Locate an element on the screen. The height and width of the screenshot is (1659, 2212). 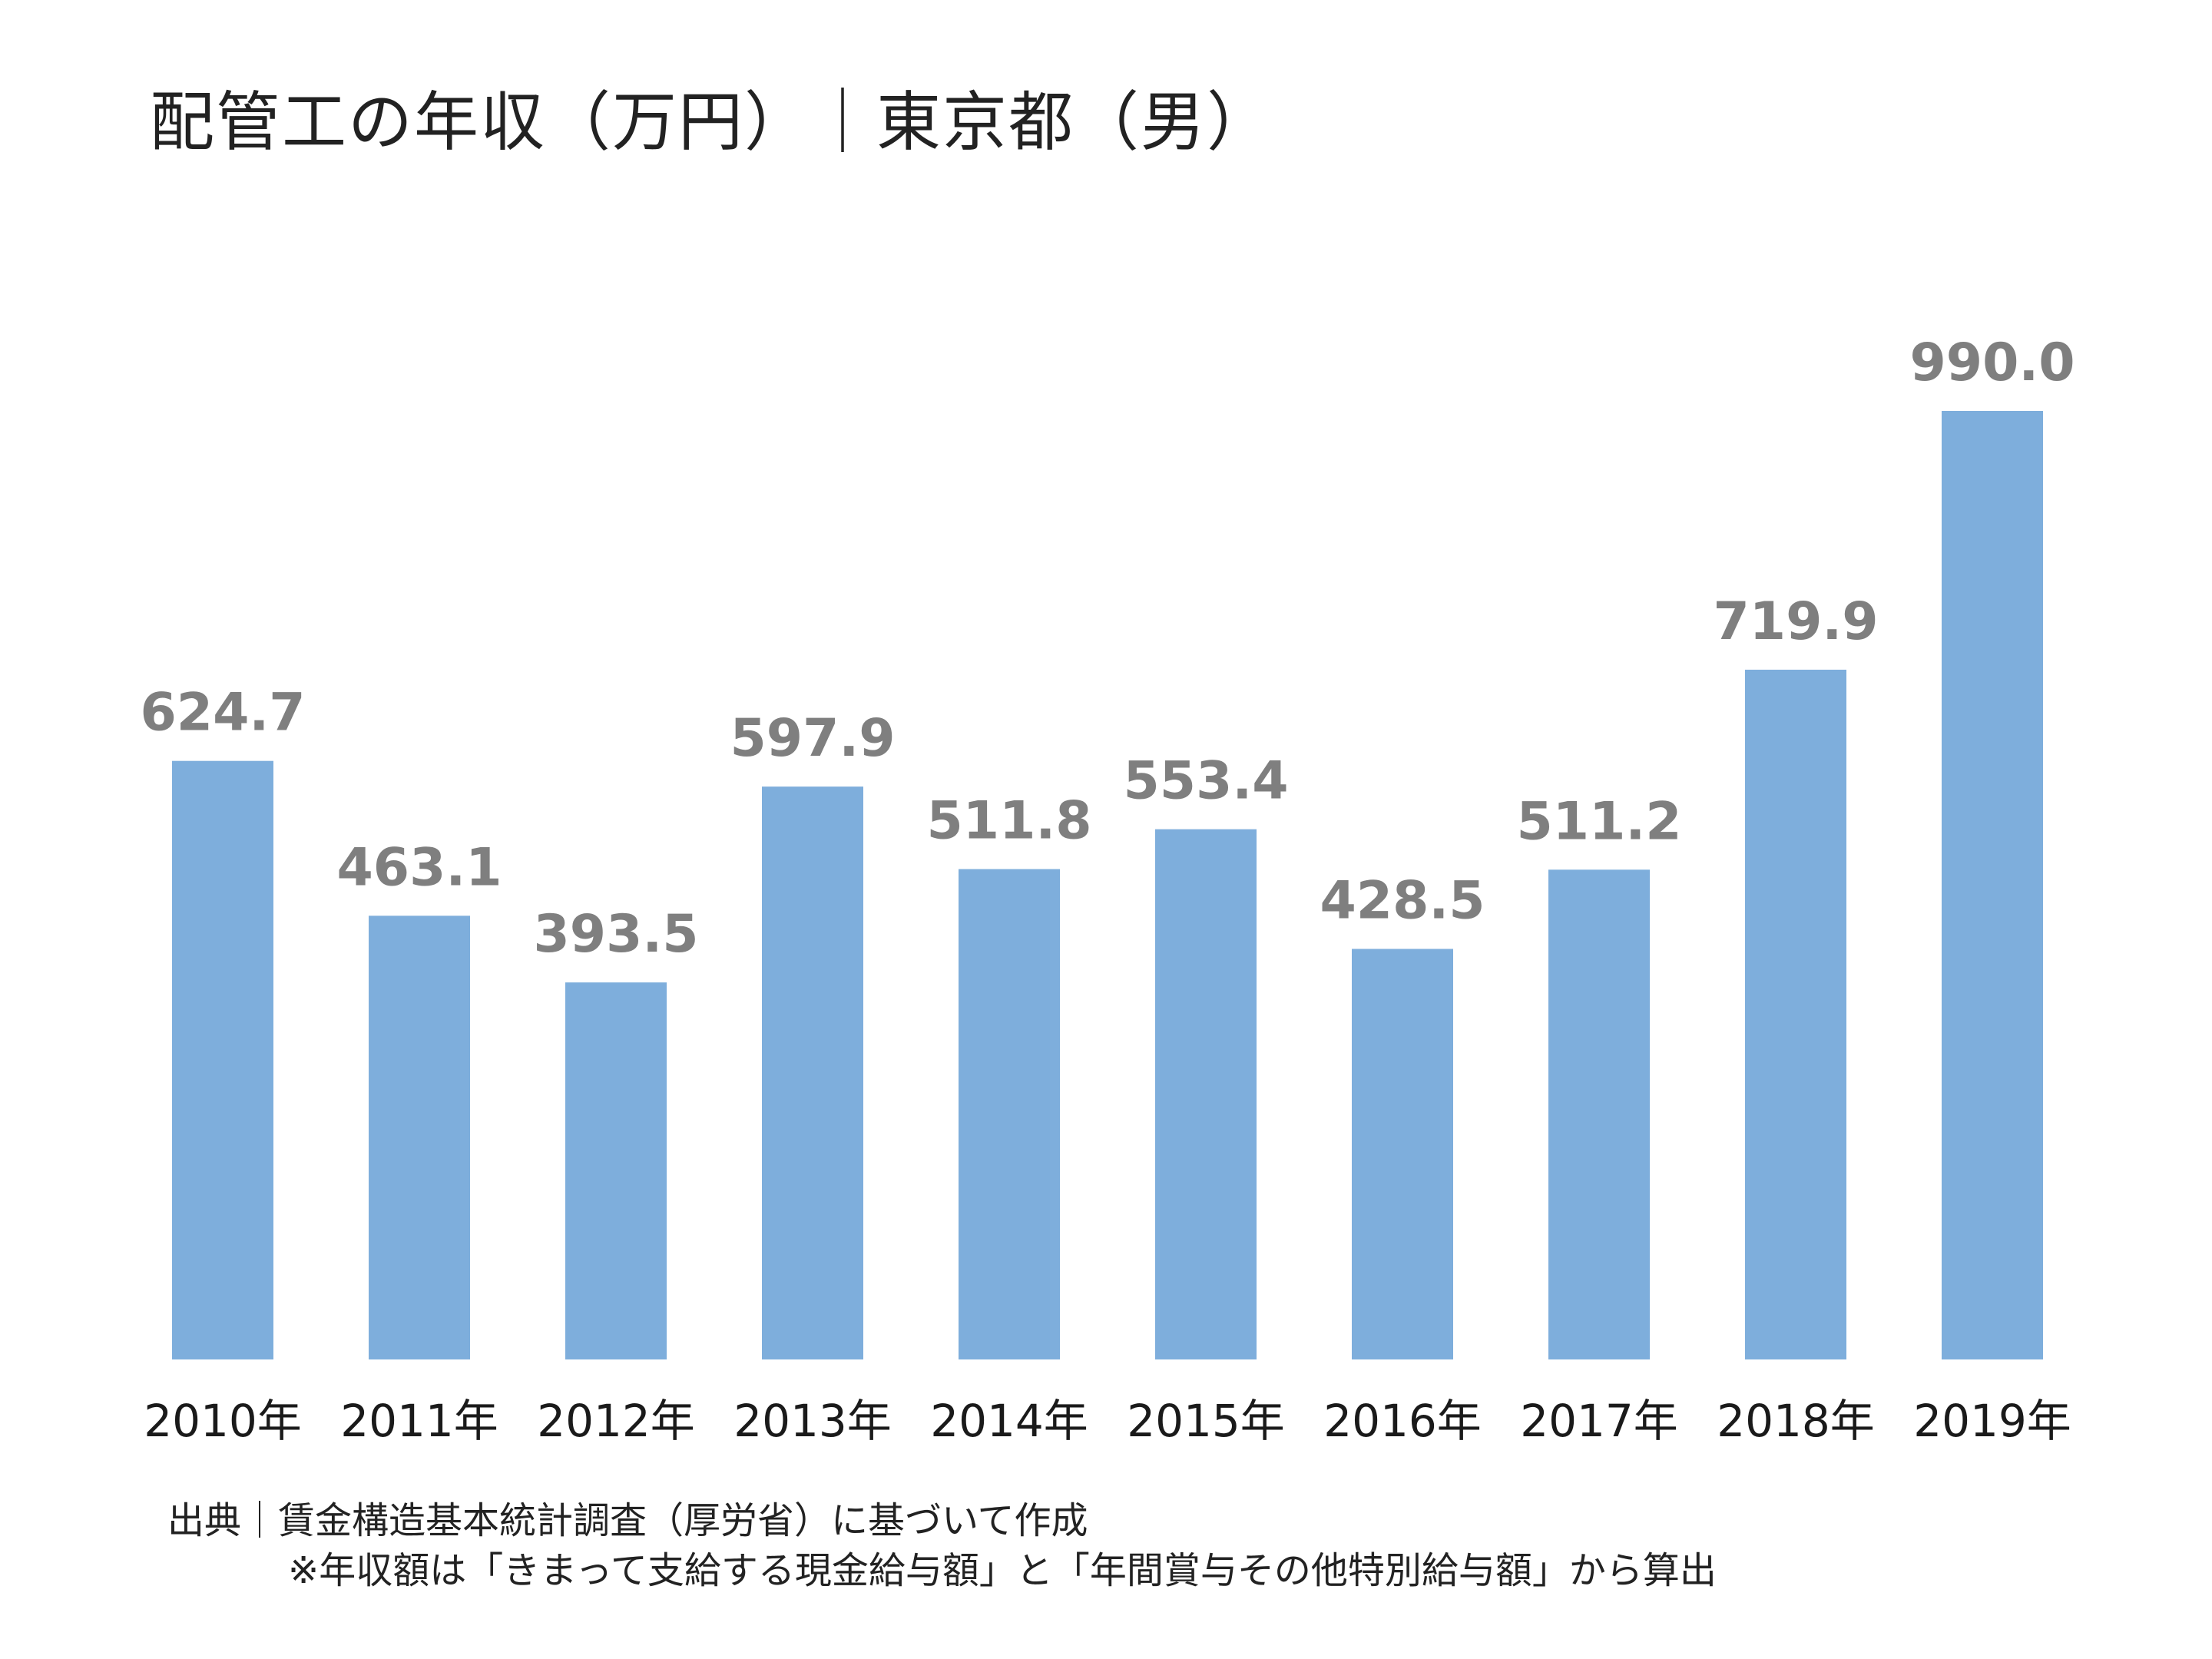
value-label-8: 511.2 is located at coordinates (1599, 822).